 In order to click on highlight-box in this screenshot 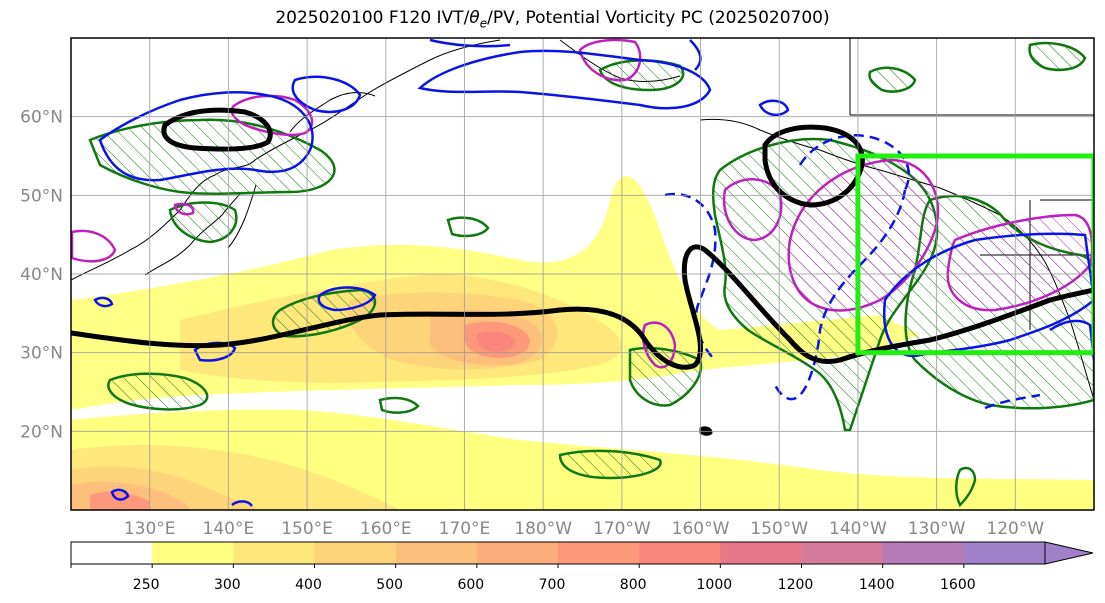, I will do `click(974, 254)`.